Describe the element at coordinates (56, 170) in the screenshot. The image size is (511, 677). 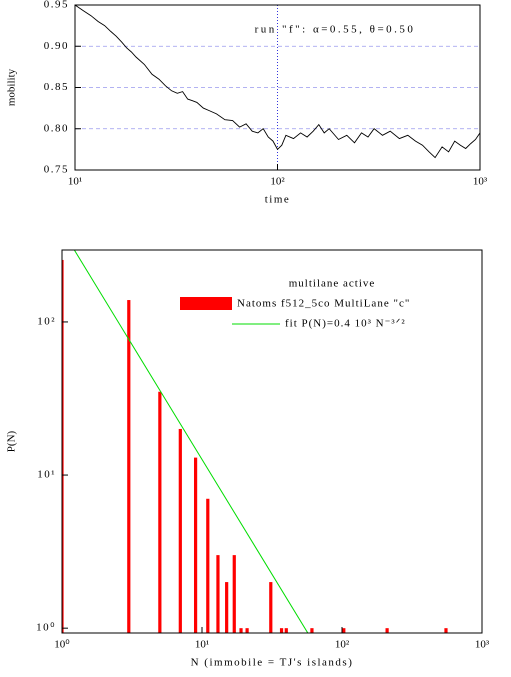
I see `y-tick-label: 0.75` at that location.